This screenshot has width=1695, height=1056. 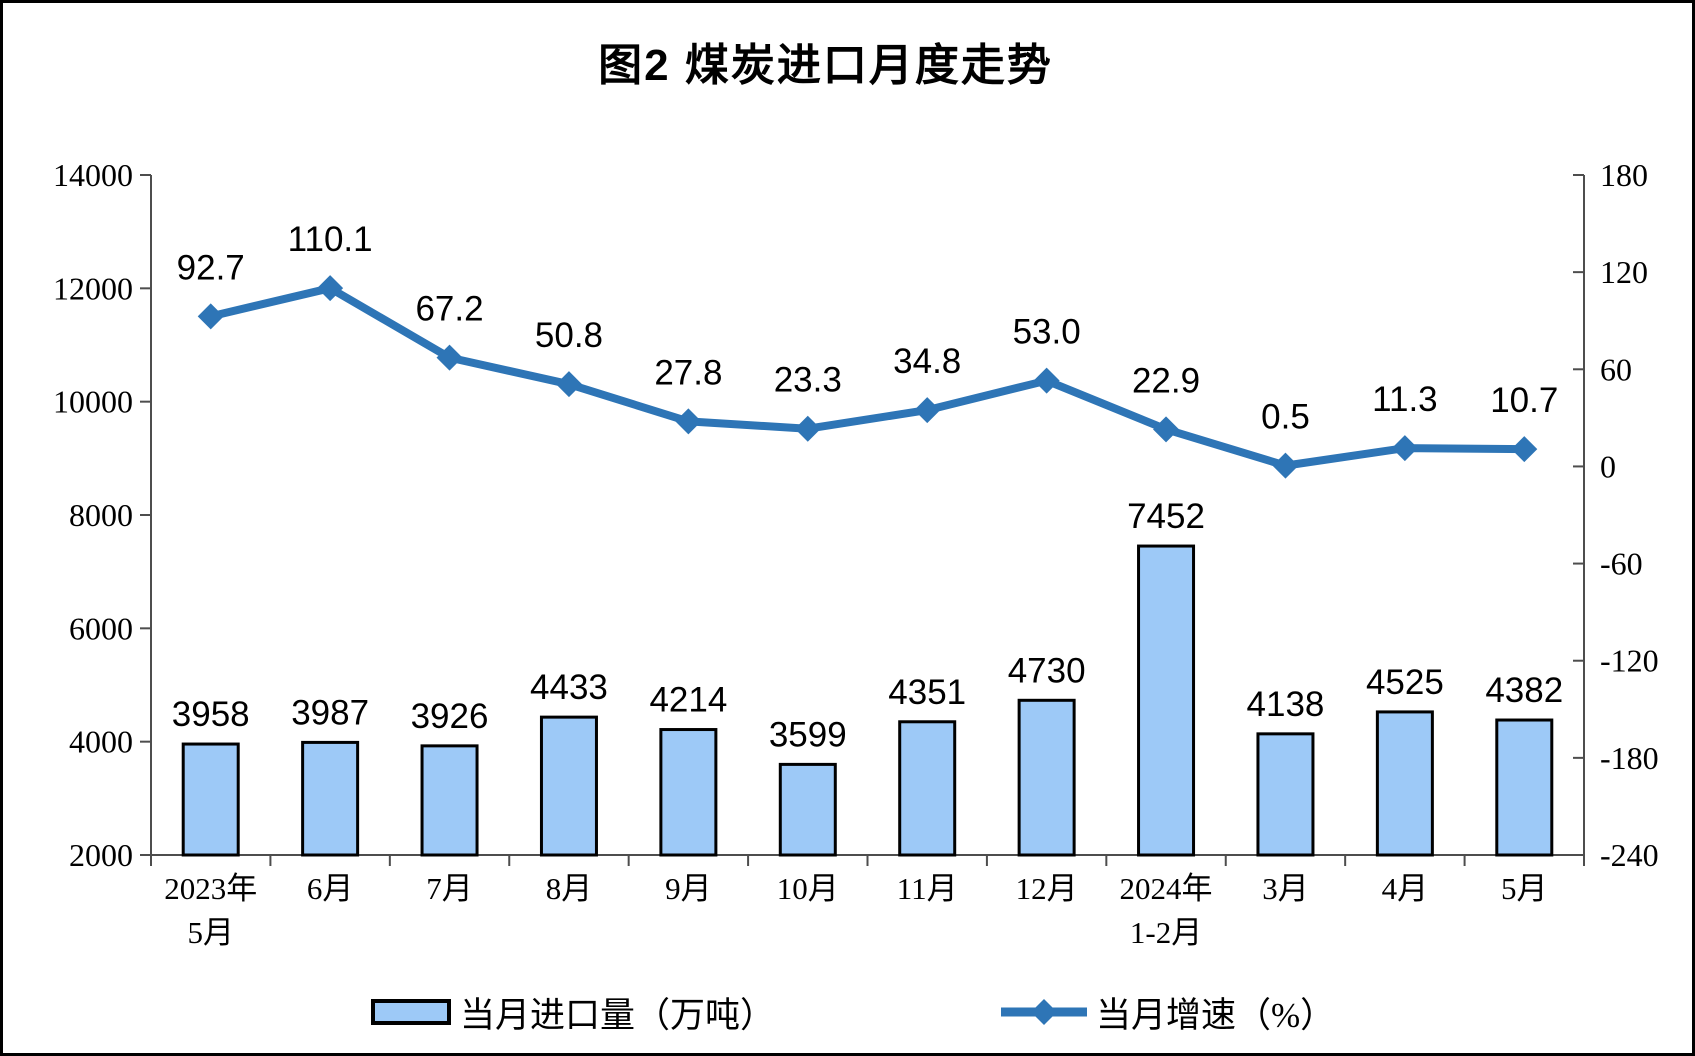 I want to click on right-axis-tick-label-7: -240, so click(x=1629, y=855).